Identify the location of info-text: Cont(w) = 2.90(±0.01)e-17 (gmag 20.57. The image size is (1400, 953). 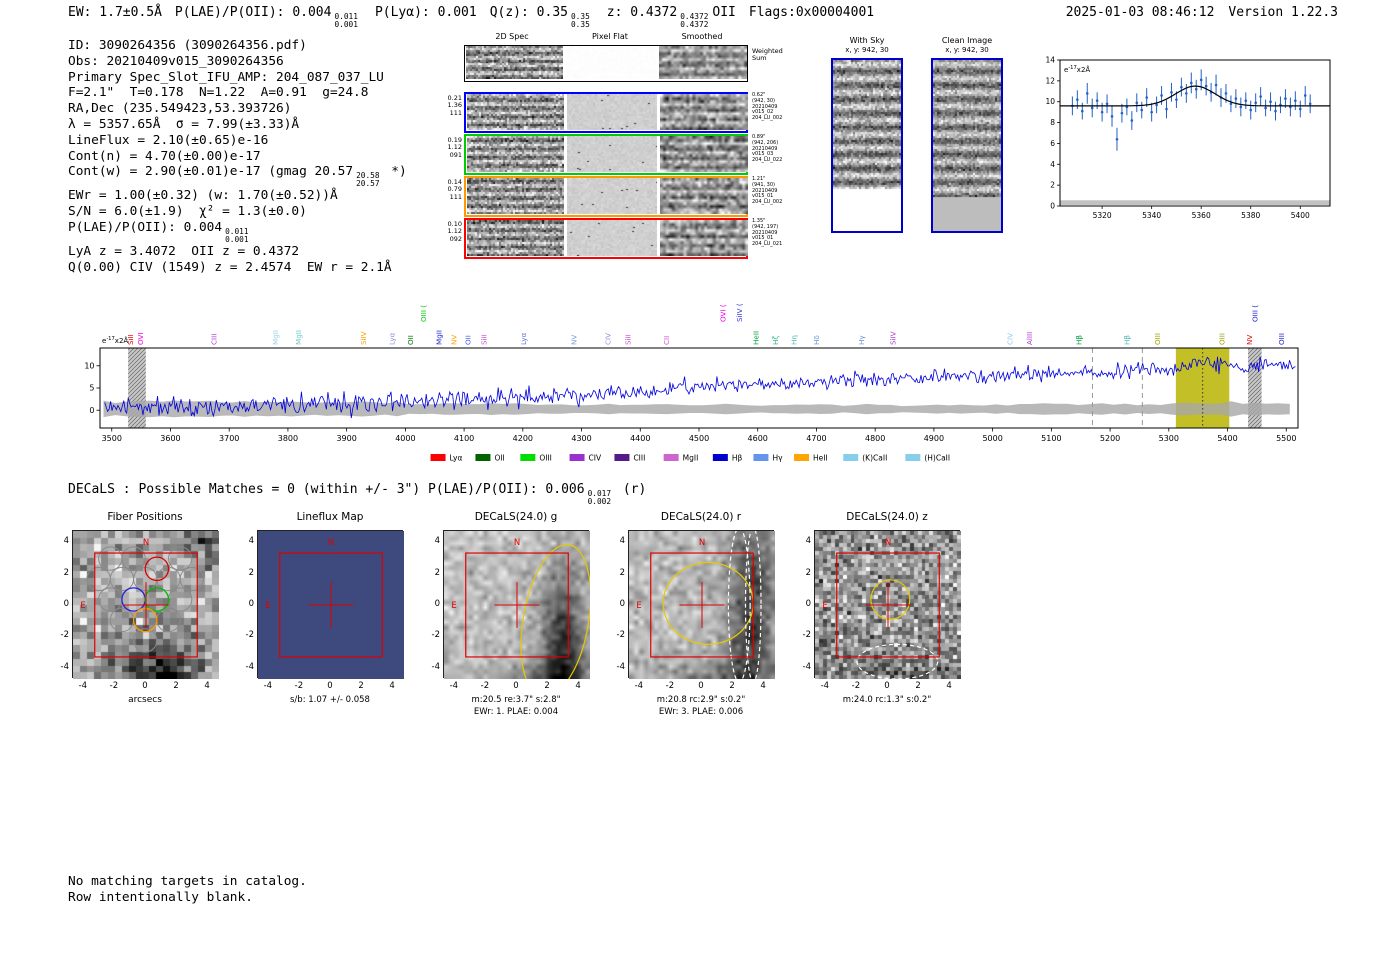
(211, 172).